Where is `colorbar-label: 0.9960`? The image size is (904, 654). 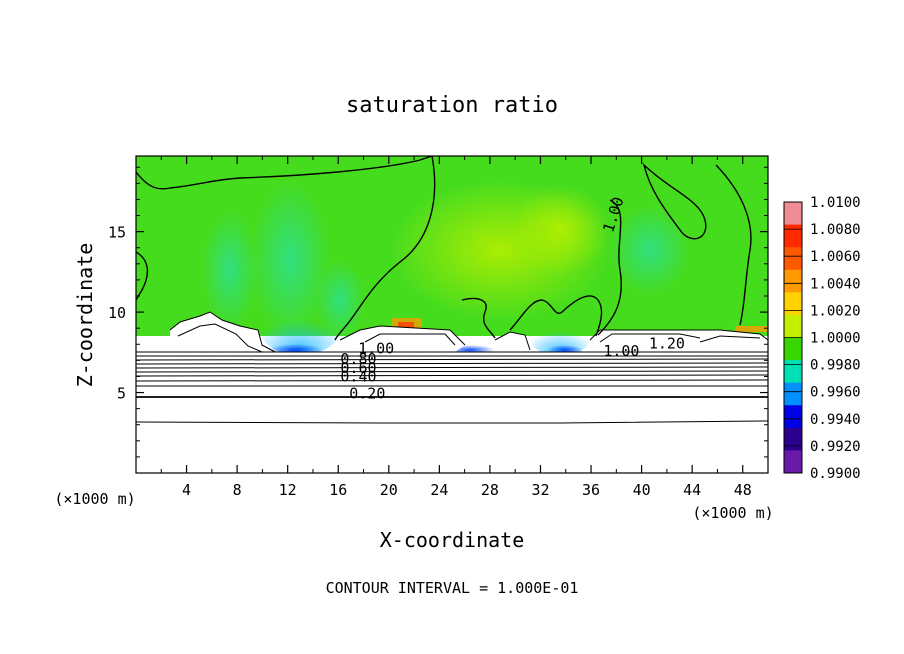 colorbar-label: 0.9960 is located at coordinates (835, 393).